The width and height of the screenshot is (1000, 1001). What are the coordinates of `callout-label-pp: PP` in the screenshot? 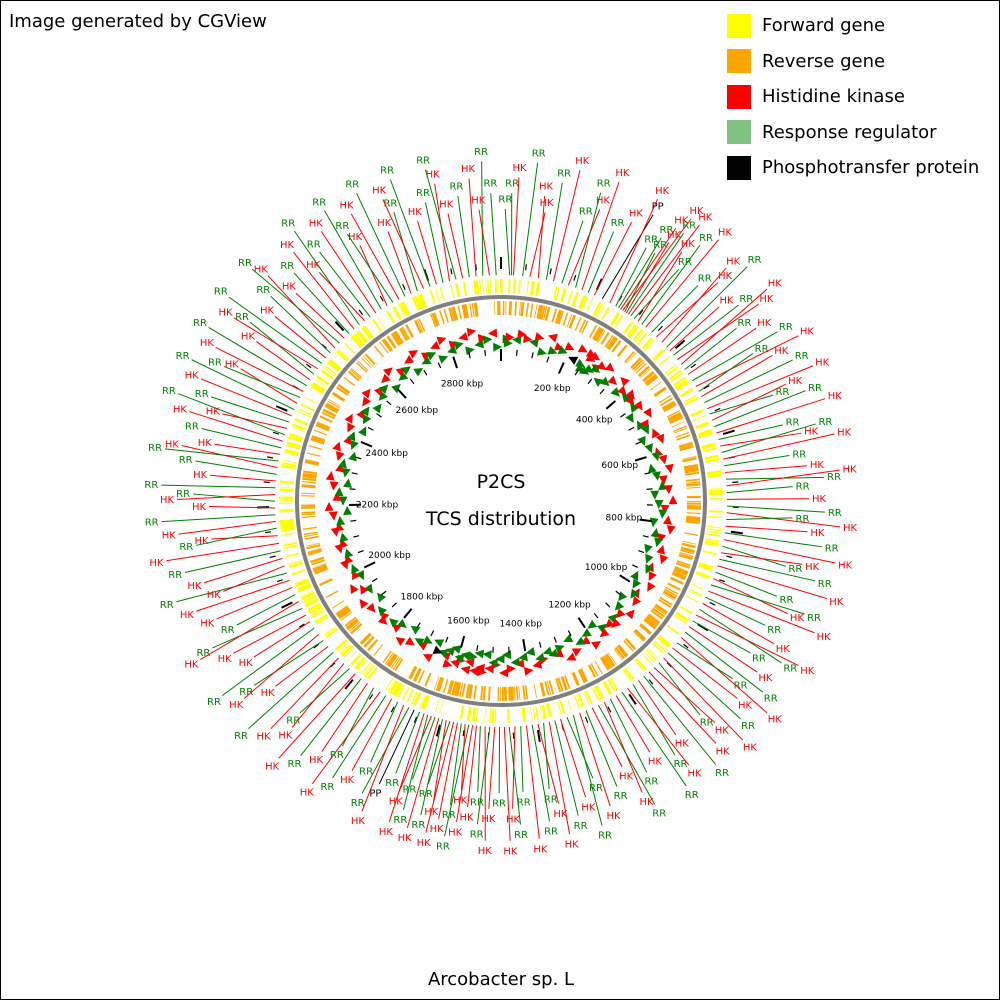 It's located at (375, 794).